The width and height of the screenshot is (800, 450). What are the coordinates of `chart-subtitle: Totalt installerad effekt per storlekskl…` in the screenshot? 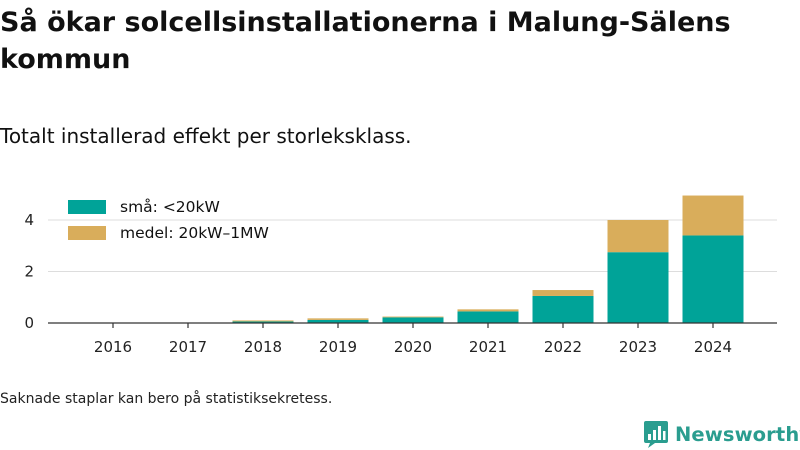 It's located at (206, 136).